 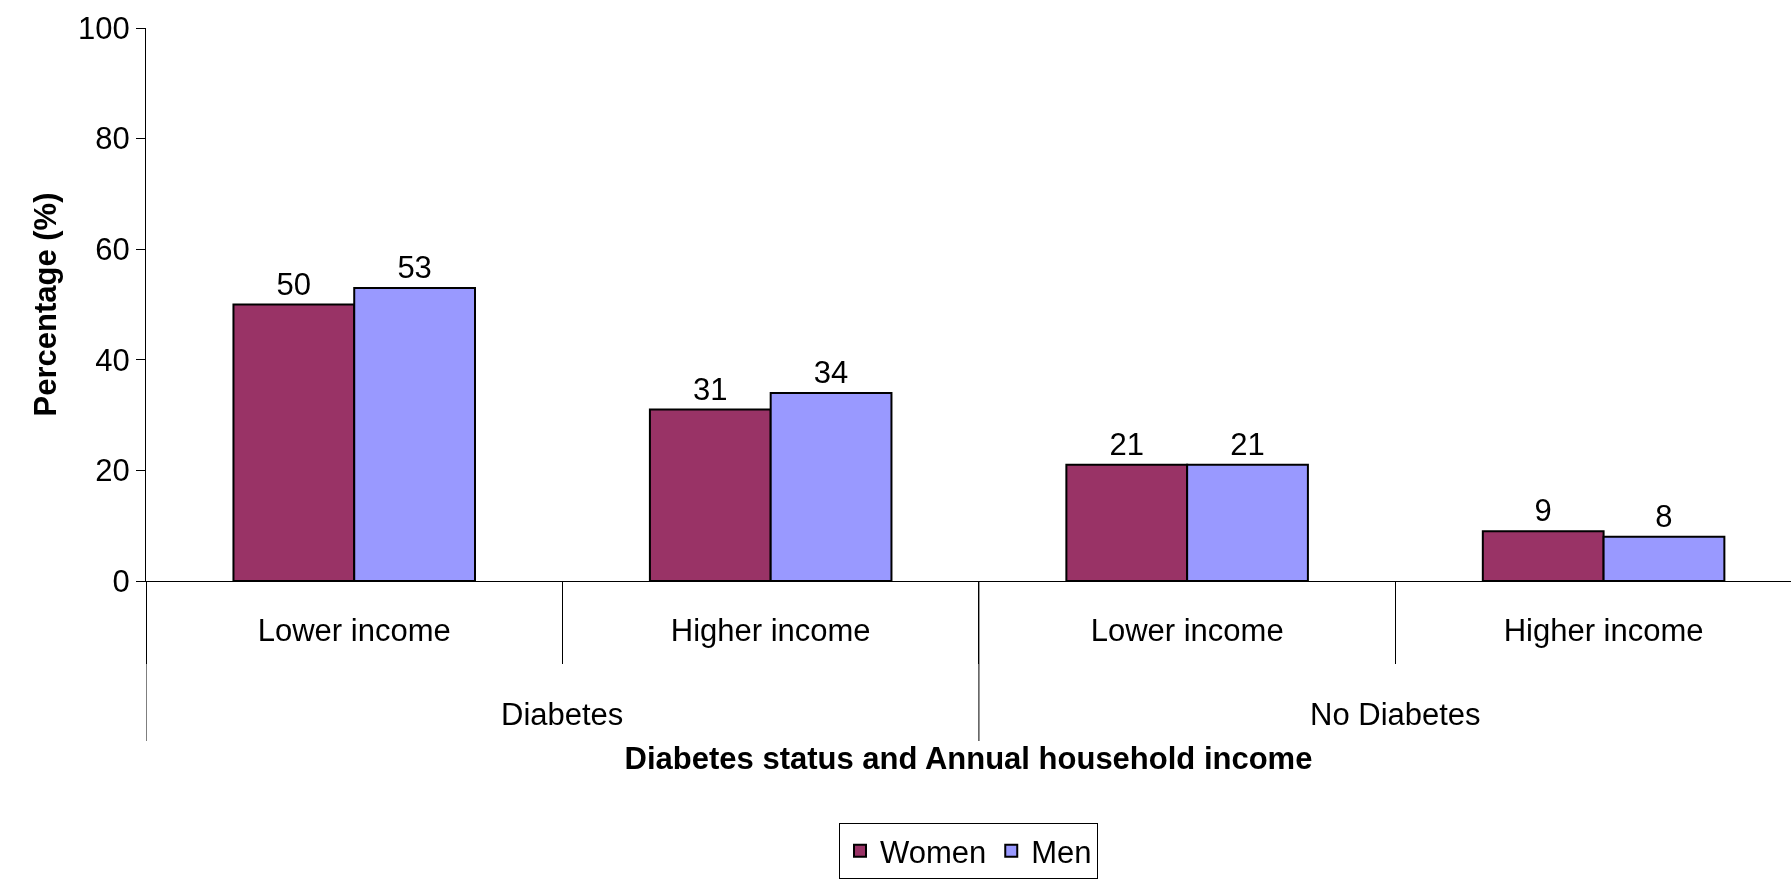 What do you see at coordinates (968, 759) in the screenshot?
I see `x-axis-title: Diabetes status and Annual household income` at bounding box center [968, 759].